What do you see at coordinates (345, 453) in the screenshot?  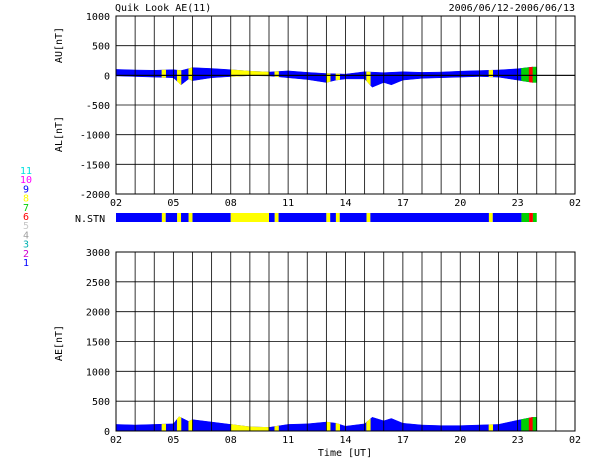 I see `x-axis-label: Time [UT]` at bounding box center [345, 453].